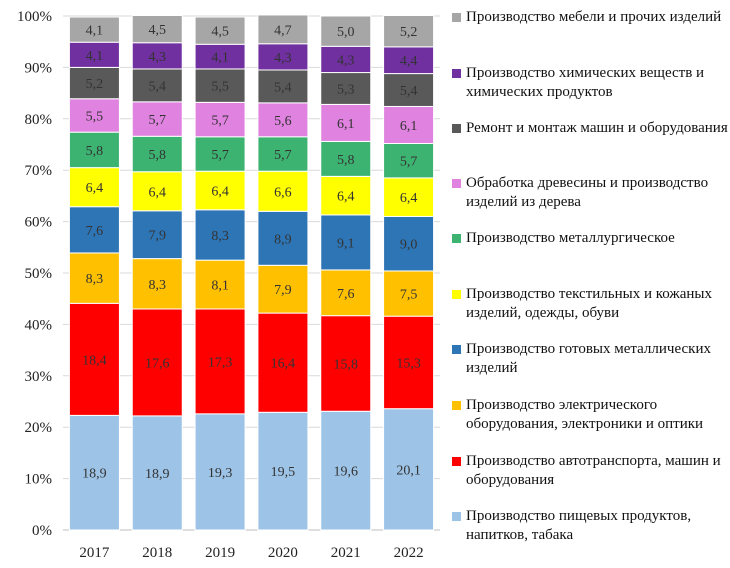 The width and height of the screenshot is (730, 568). What do you see at coordinates (39, 171) in the screenshot?
I see `y-tick-label: 70%` at bounding box center [39, 171].